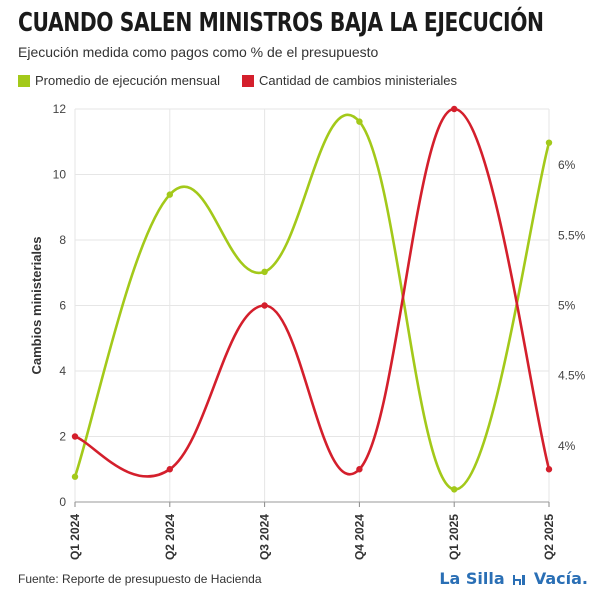  Describe the element at coordinates (519, 579) in the screenshot. I see `chair-icon` at that location.